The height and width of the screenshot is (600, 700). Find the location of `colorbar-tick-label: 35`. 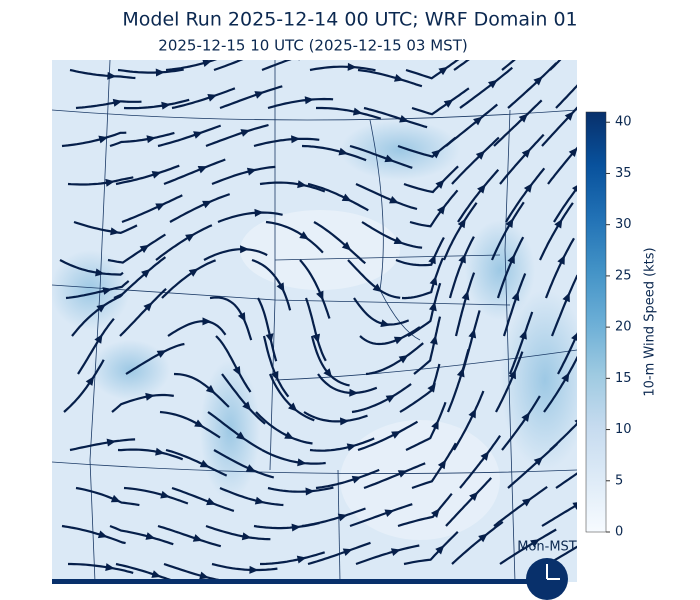

colorbar-tick-label: 35 is located at coordinates (623, 173).